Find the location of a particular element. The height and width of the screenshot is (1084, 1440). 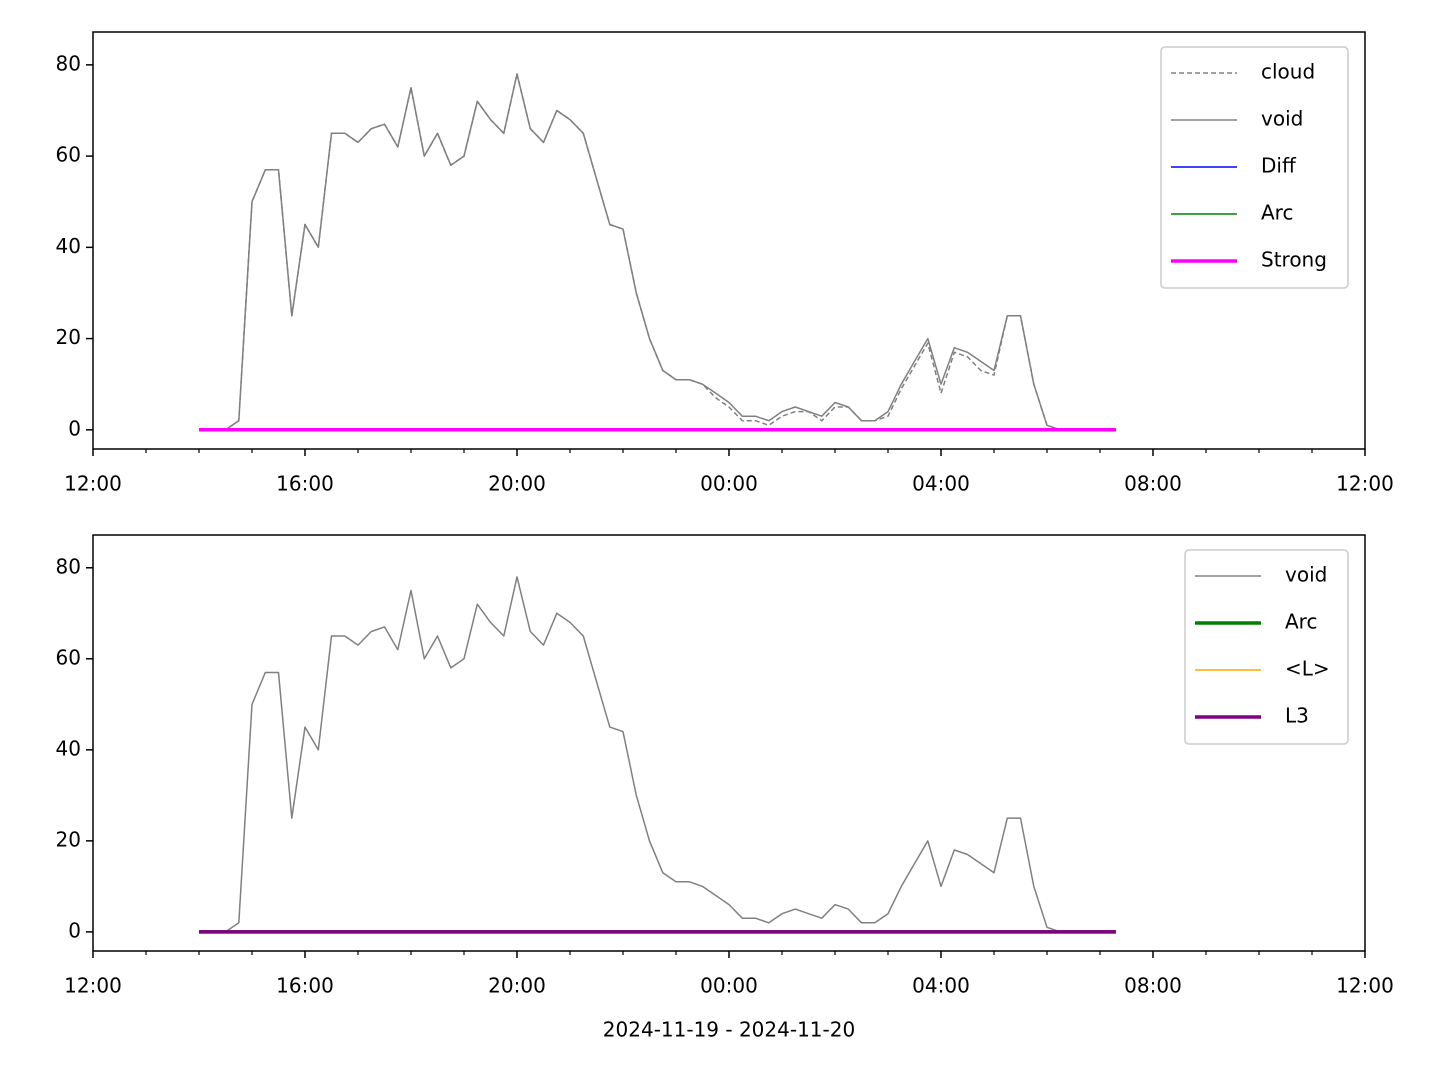

legend-label: Diff is located at coordinates (1279, 166).